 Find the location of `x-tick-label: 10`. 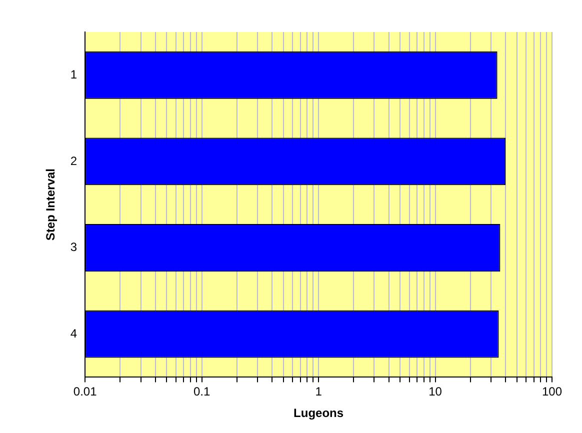

x-tick-label: 10 is located at coordinates (435, 391).